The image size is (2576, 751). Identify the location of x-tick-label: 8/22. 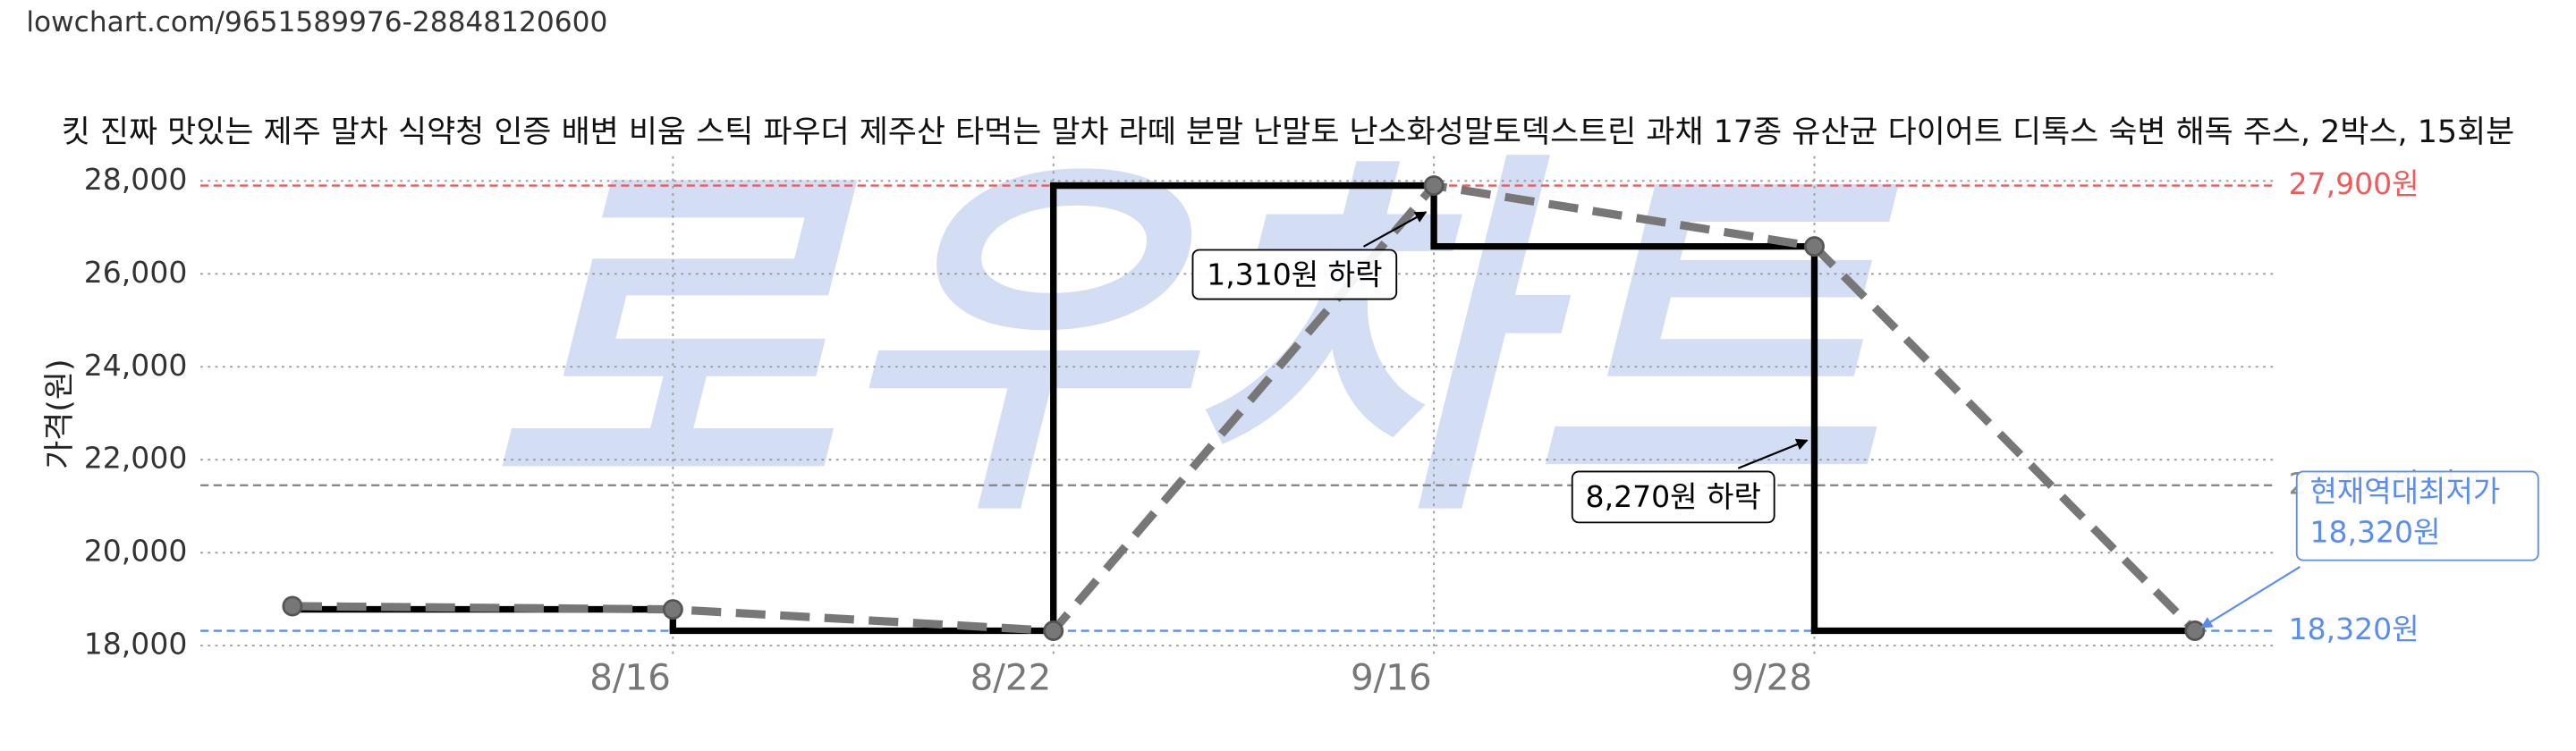
(1011, 677).